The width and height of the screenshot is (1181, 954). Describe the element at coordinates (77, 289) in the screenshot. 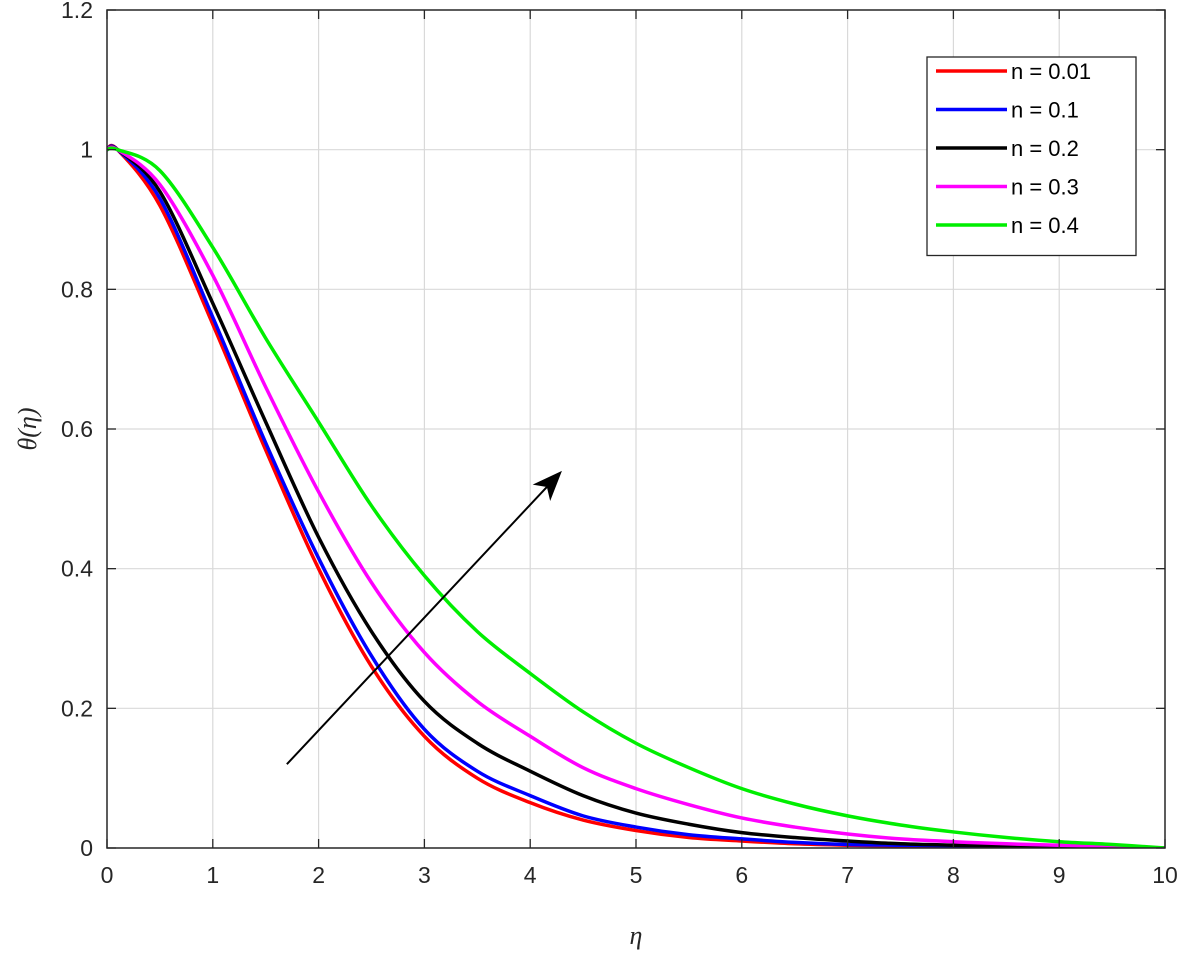

I see `y-tick-label: 0.8` at that location.